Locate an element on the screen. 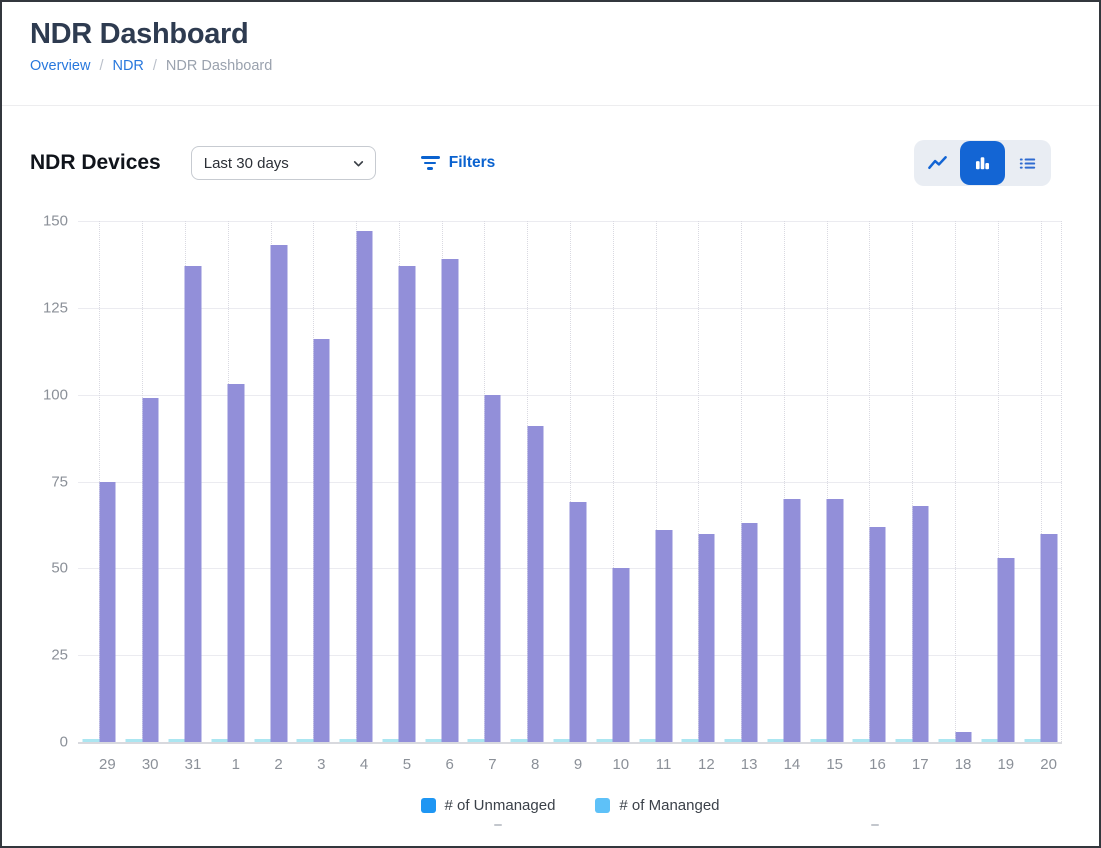 The width and height of the screenshot is (1101, 848). breadcrumb-link-overview: Overview is located at coordinates (60, 66).